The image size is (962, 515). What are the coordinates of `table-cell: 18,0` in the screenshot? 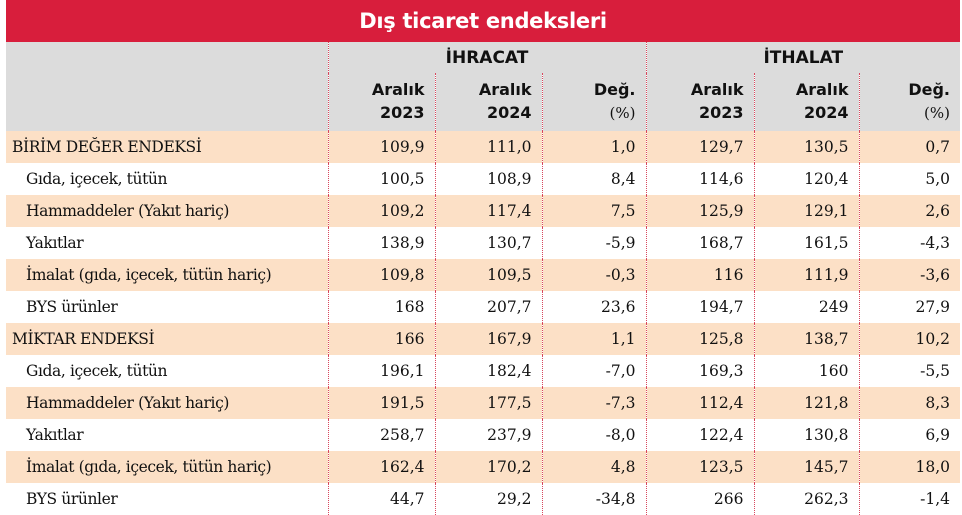 It's located at (909, 467).